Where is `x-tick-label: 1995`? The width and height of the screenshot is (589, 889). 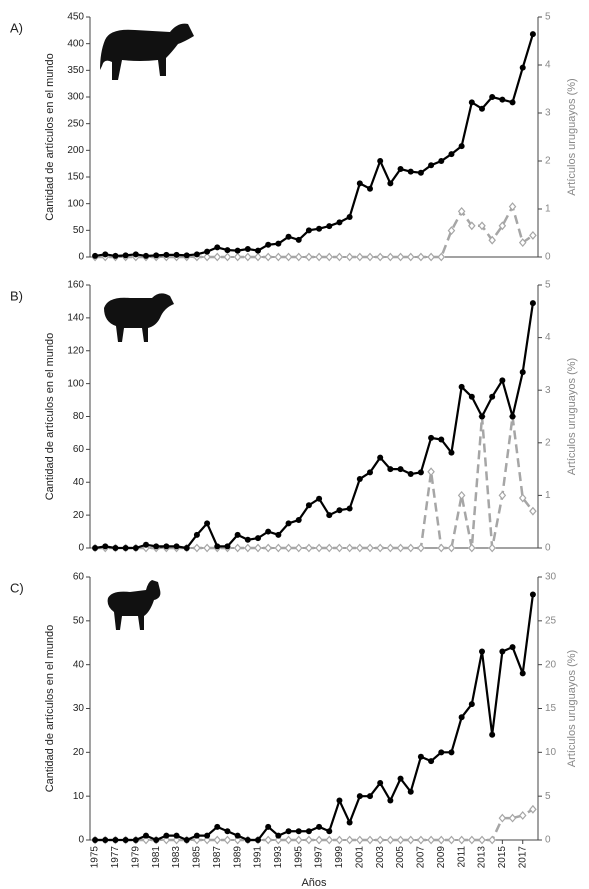 x-tick-label: 1995 is located at coordinates (298, 857).